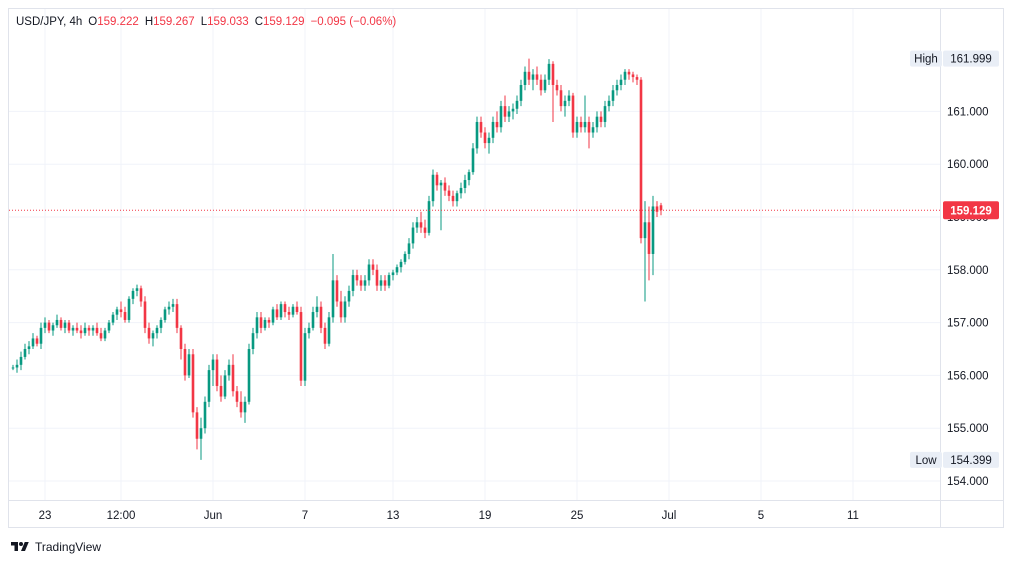 The height and width of the screenshot is (564, 1014). Describe the element at coordinates (149, 22) in the screenshot. I see `high-label: H` at that location.